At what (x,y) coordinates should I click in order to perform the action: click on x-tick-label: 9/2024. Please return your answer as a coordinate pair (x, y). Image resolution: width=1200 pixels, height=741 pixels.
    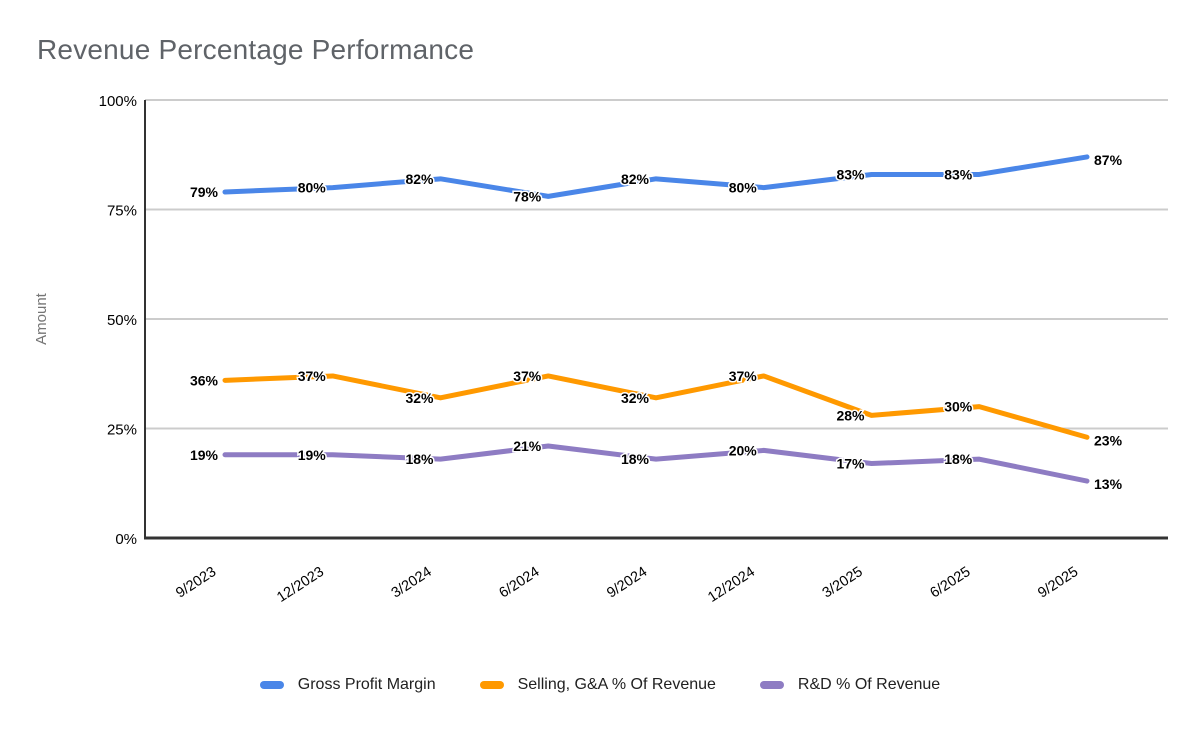
    Looking at the image, I should click on (627, 583).